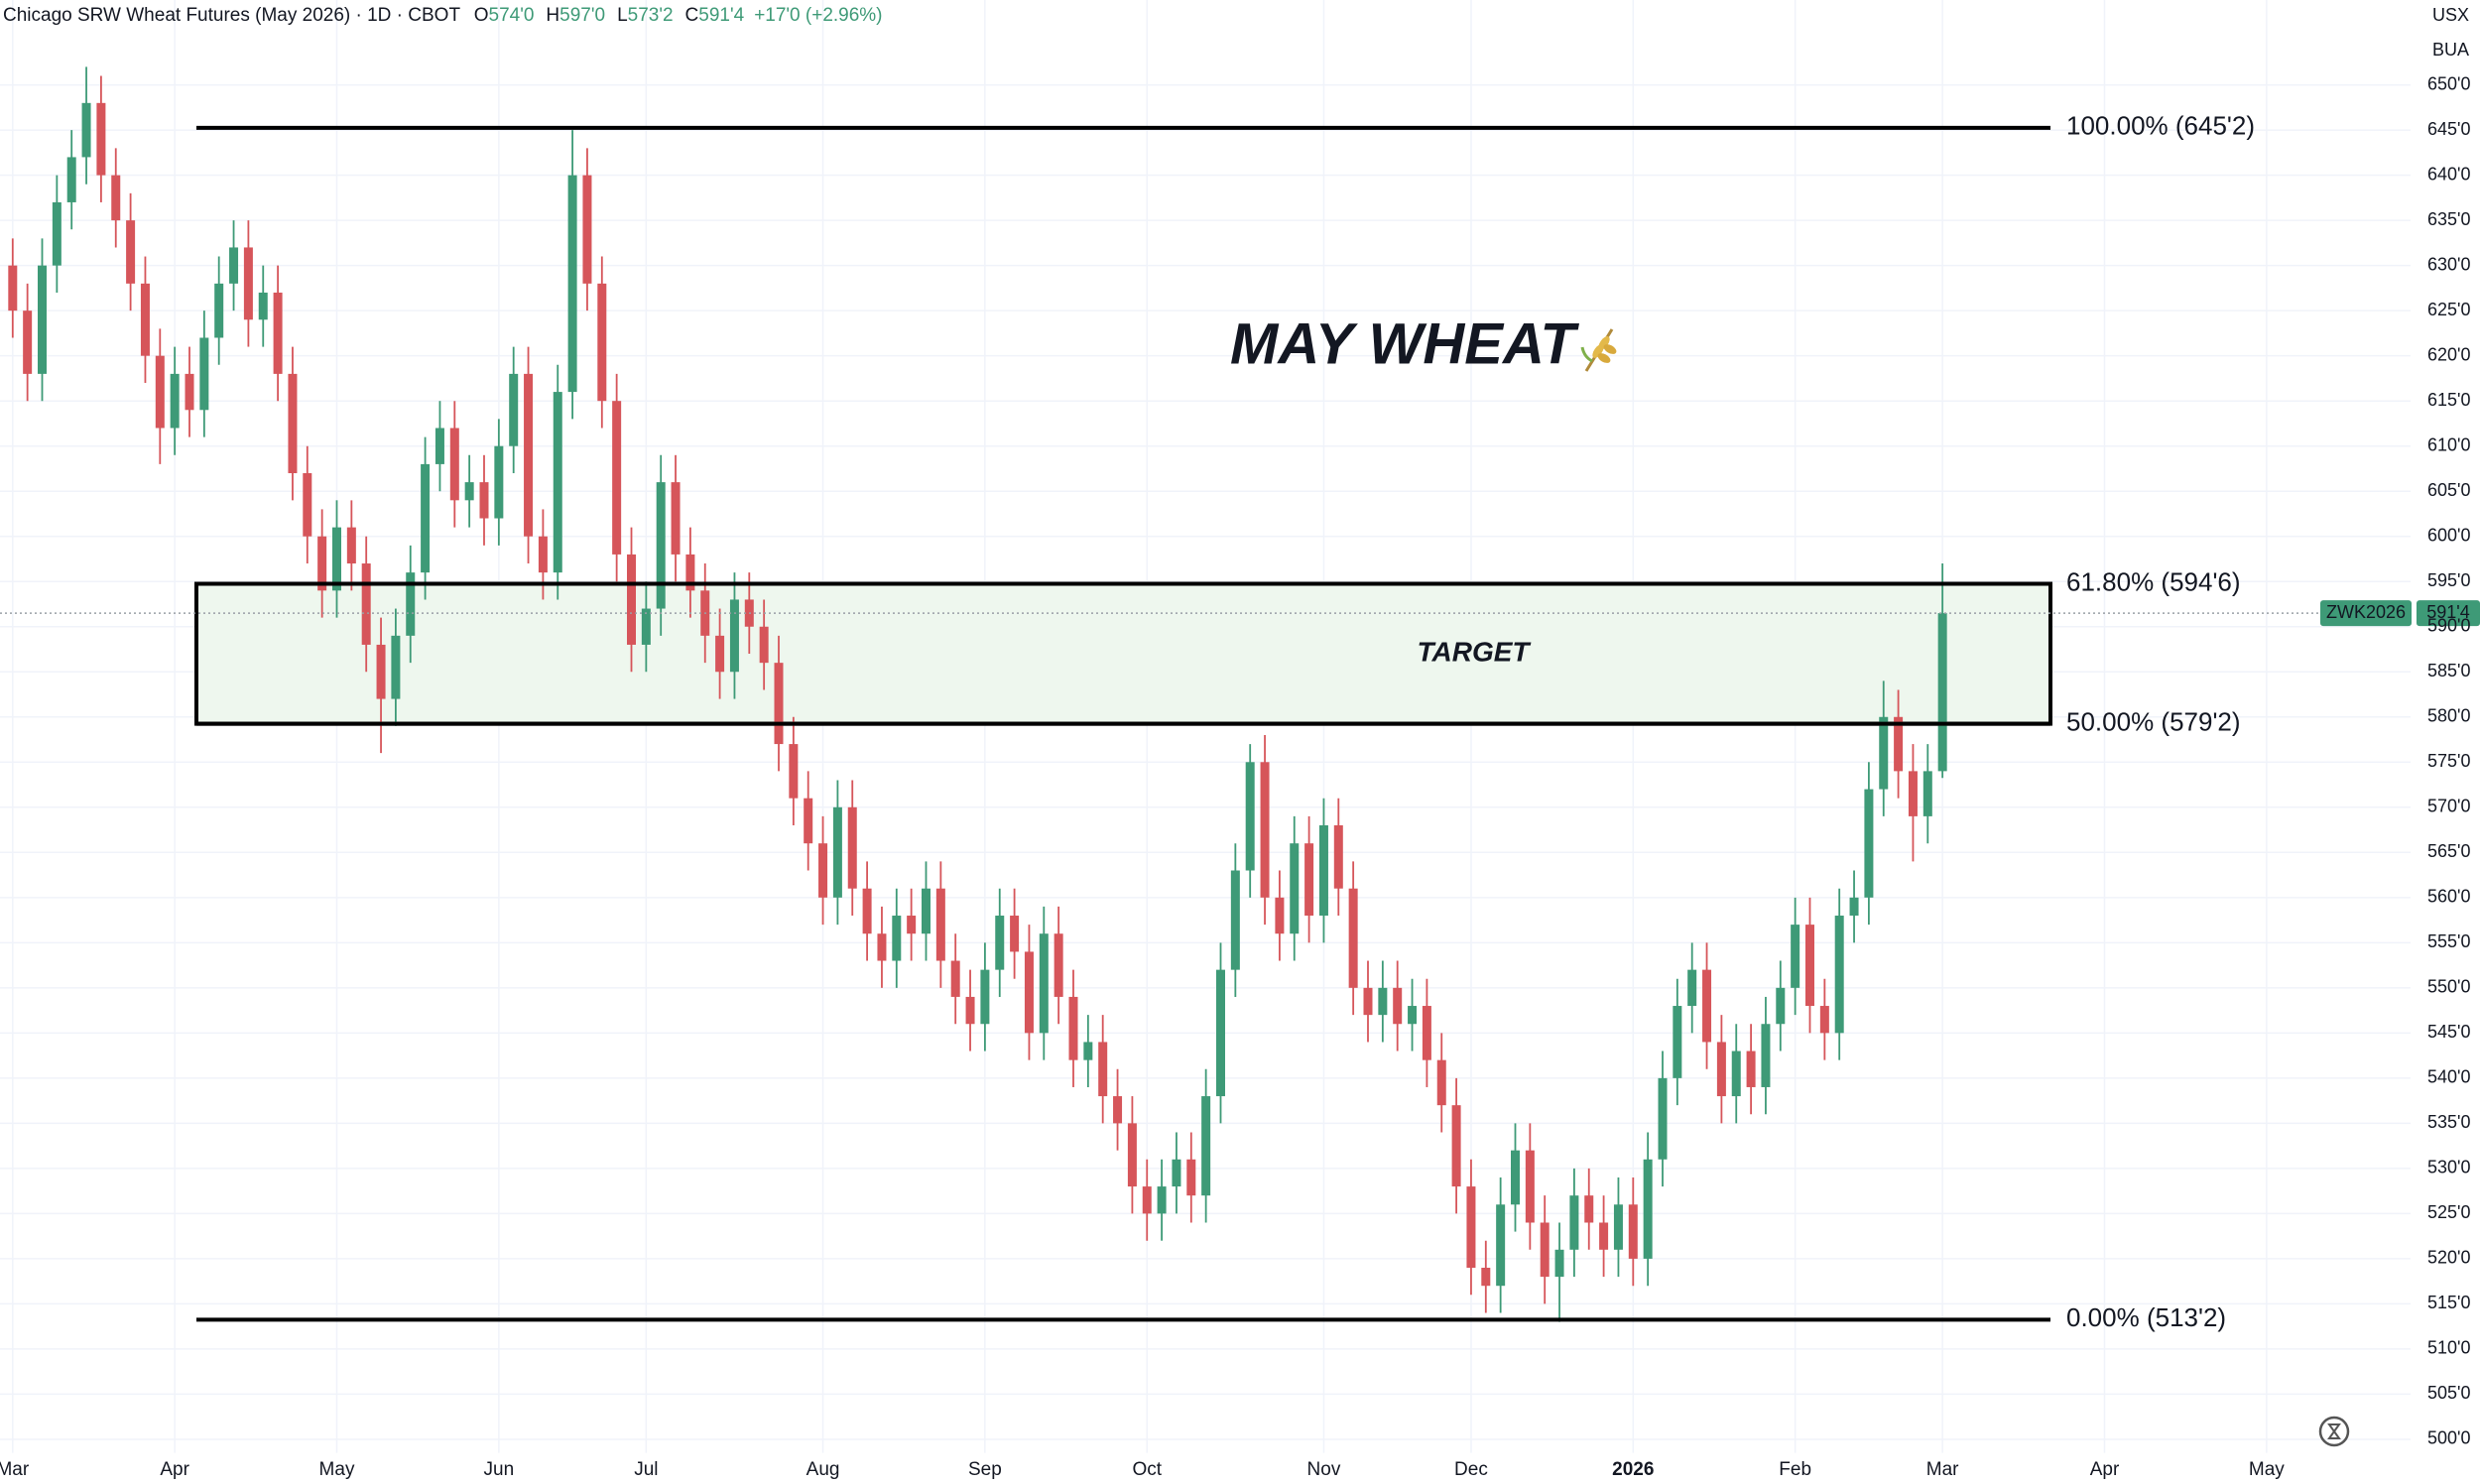 Image resolution: width=2480 pixels, height=1484 pixels. Describe the element at coordinates (1474, 651) in the screenshot. I see `zone-label: TARGET` at that location.